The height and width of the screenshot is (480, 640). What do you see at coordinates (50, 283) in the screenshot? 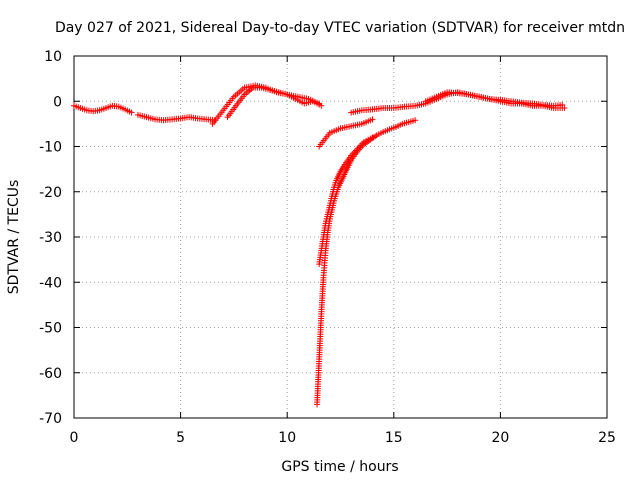
I see `y-tick-label: -40` at bounding box center [50, 283].